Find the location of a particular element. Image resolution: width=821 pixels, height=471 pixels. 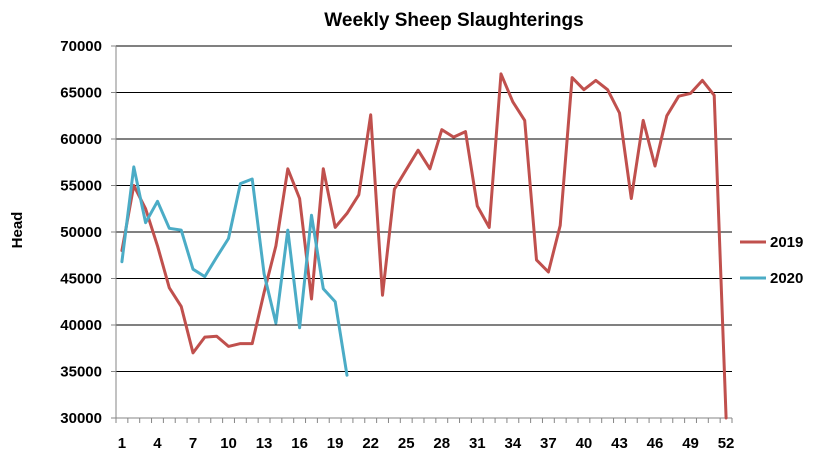

y-tick-label-60000: 60000 is located at coordinates (81, 139).